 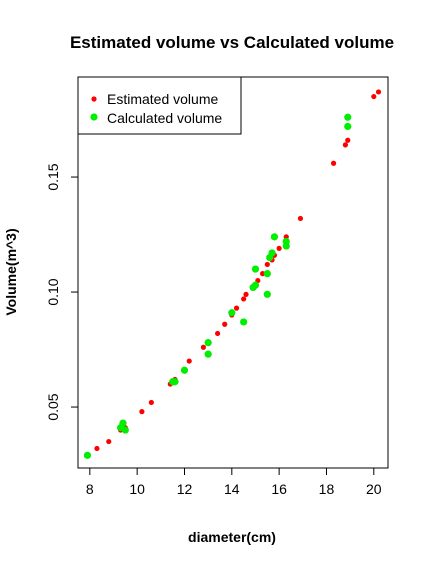 I want to click on x-tick-label: 10, so click(x=137, y=489).